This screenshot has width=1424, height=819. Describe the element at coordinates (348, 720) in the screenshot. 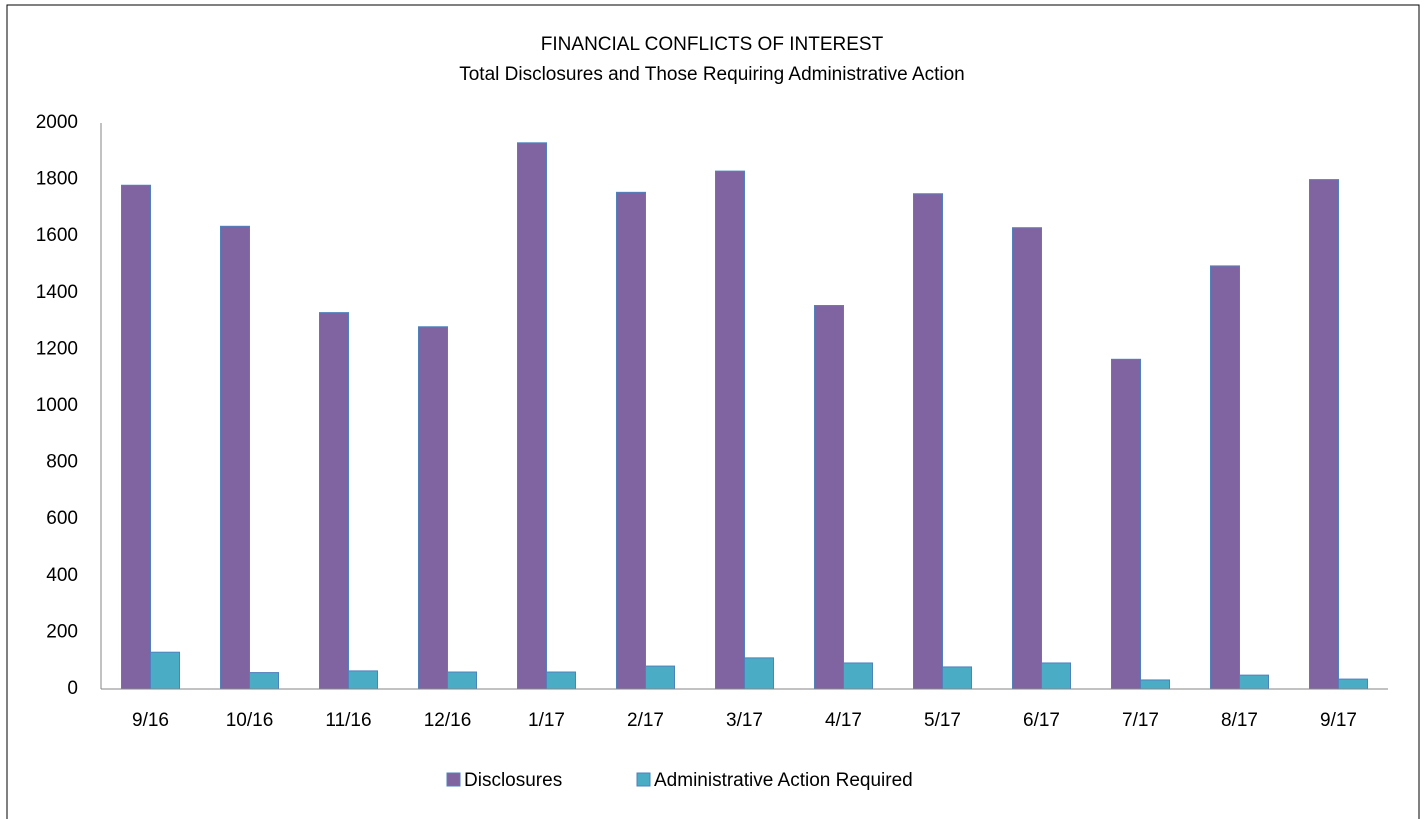

I see `x-tick-label: 11/16` at that location.